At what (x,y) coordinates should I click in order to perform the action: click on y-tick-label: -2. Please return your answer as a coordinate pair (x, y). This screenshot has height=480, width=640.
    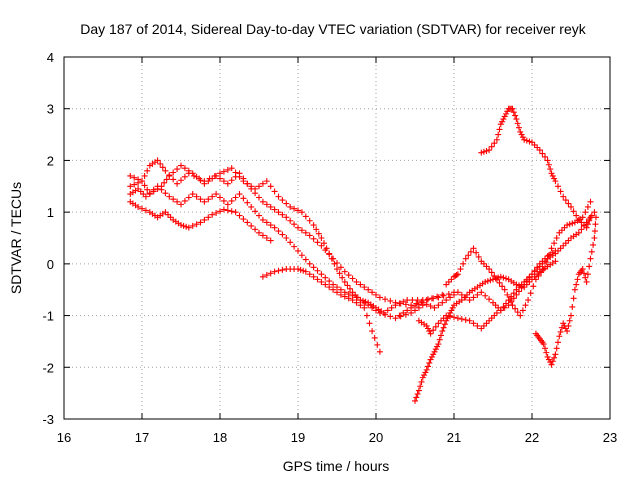
    Looking at the image, I should click on (48, 367).